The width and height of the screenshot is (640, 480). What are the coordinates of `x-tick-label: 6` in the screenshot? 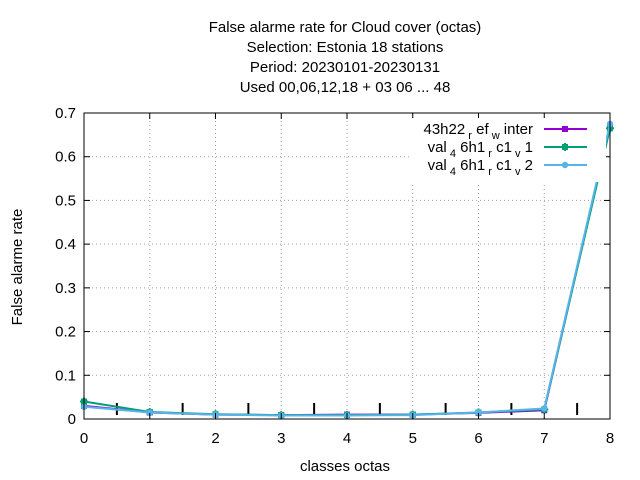 It's located at (478, 438).